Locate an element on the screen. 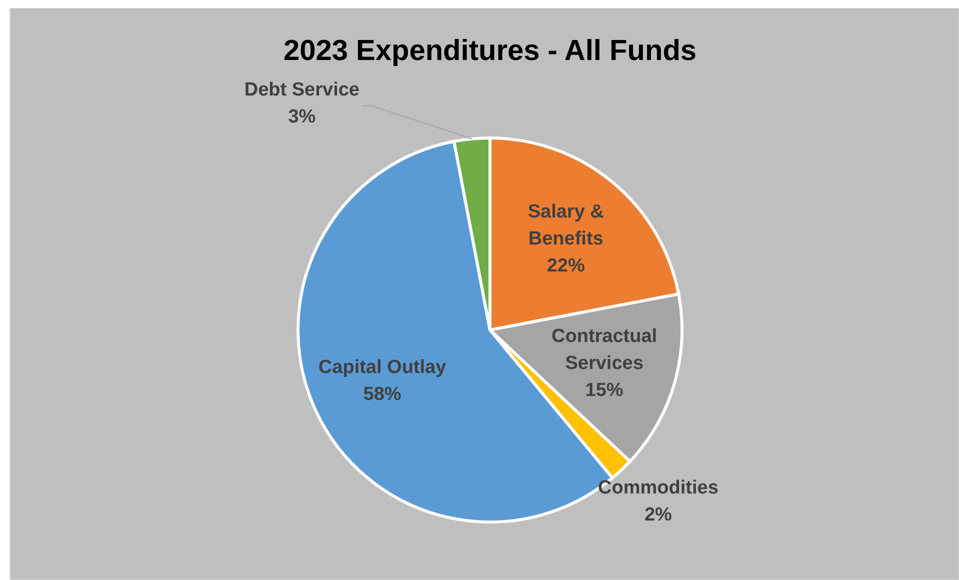 This screenshot has height=580, width=959. slice-label: Capital Outlay is located at coordinates (382, 367).